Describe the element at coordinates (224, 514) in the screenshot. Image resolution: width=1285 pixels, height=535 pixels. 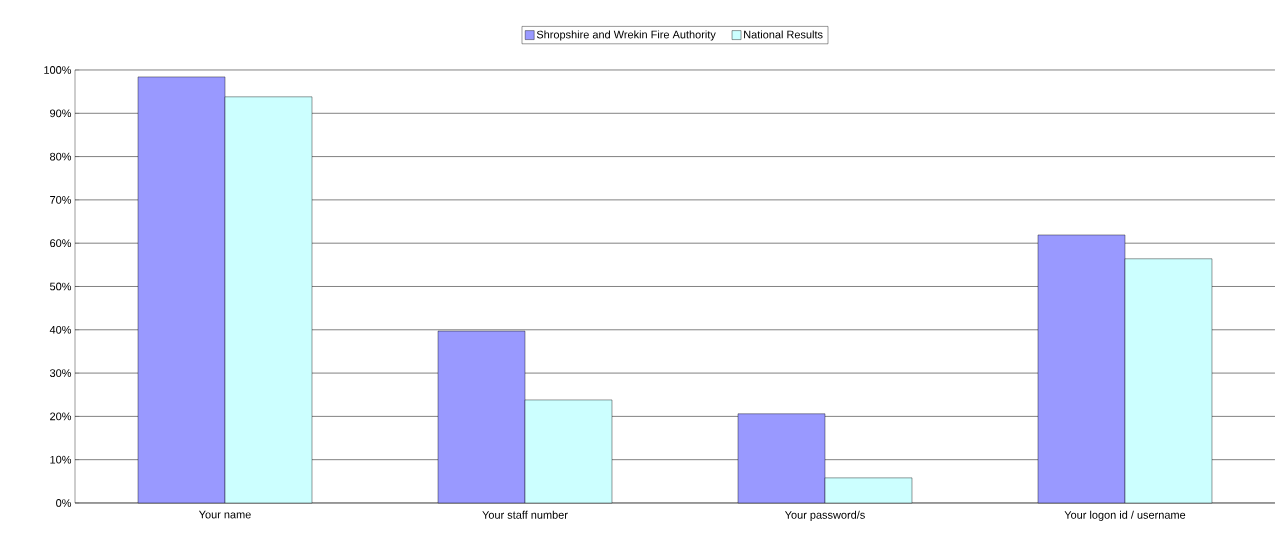
I see `x-tick-label: Your name` at that location.